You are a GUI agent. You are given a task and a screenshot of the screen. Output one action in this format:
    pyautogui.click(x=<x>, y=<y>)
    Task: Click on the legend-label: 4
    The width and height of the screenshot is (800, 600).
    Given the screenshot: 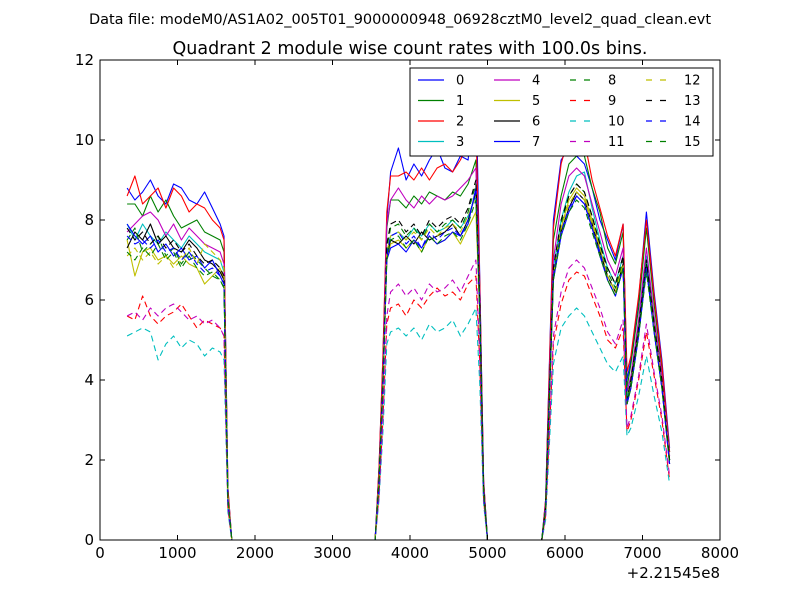 What is the action you would take?
    pyautogui.click(x=536, y=81)
    